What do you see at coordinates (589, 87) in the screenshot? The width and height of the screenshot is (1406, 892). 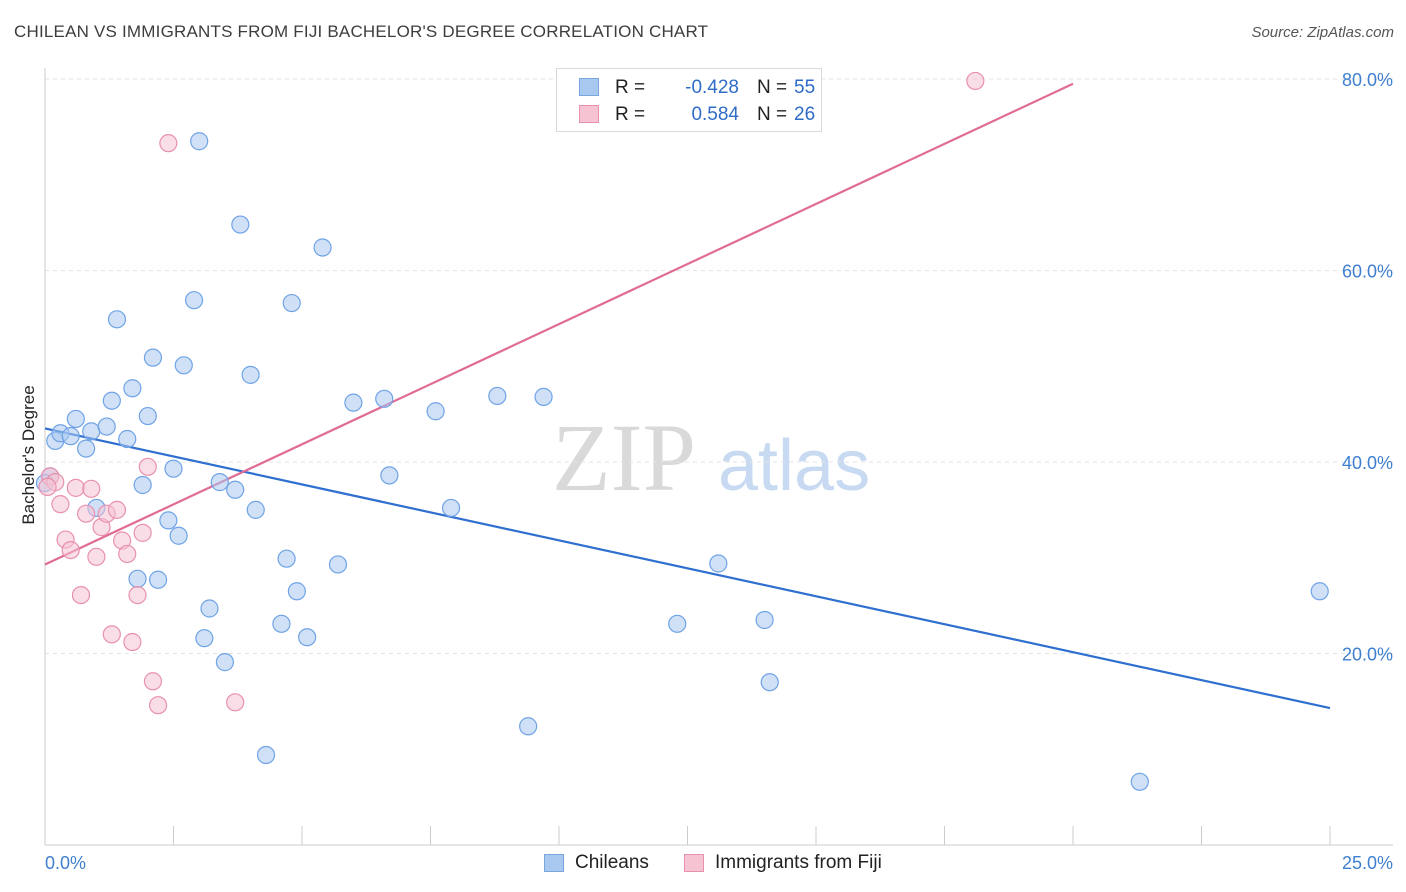 I see `legend-swatch-chileans` at bounding box center [589, 87].